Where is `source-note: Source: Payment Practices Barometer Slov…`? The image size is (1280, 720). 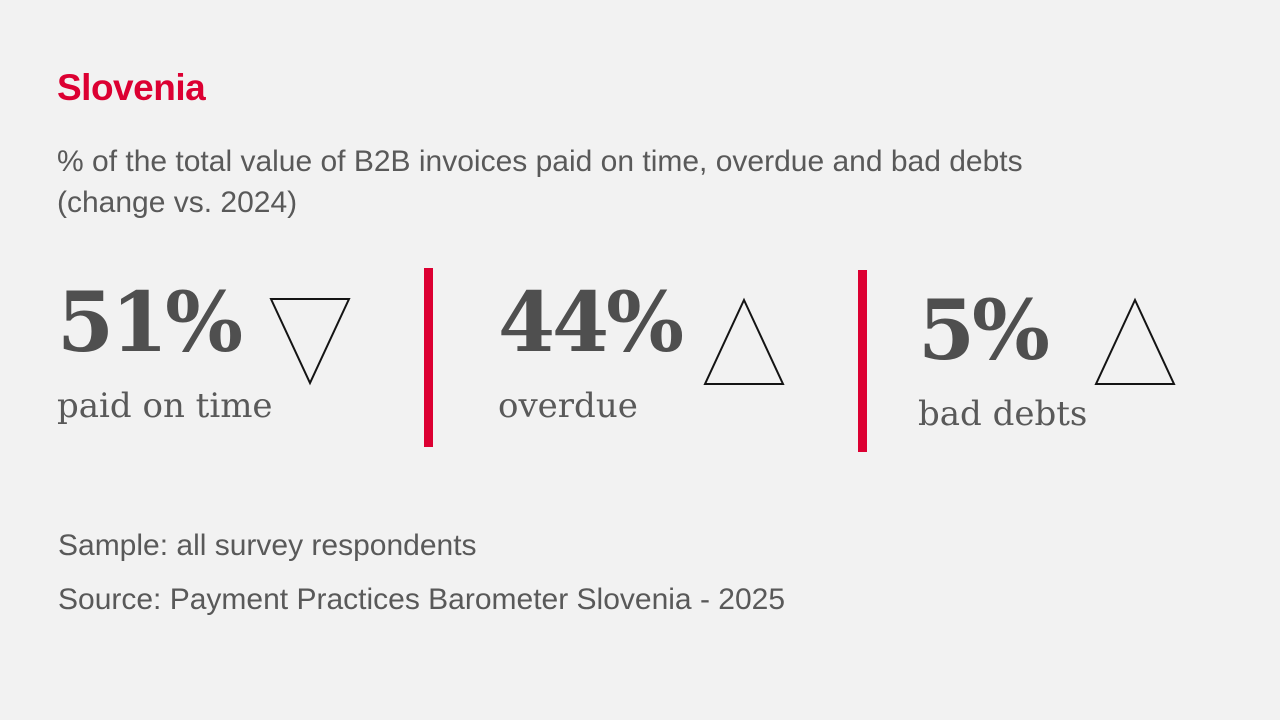 source-note: Source: Payment Practices Barometer Slov… is located at coordinates (422, 599).